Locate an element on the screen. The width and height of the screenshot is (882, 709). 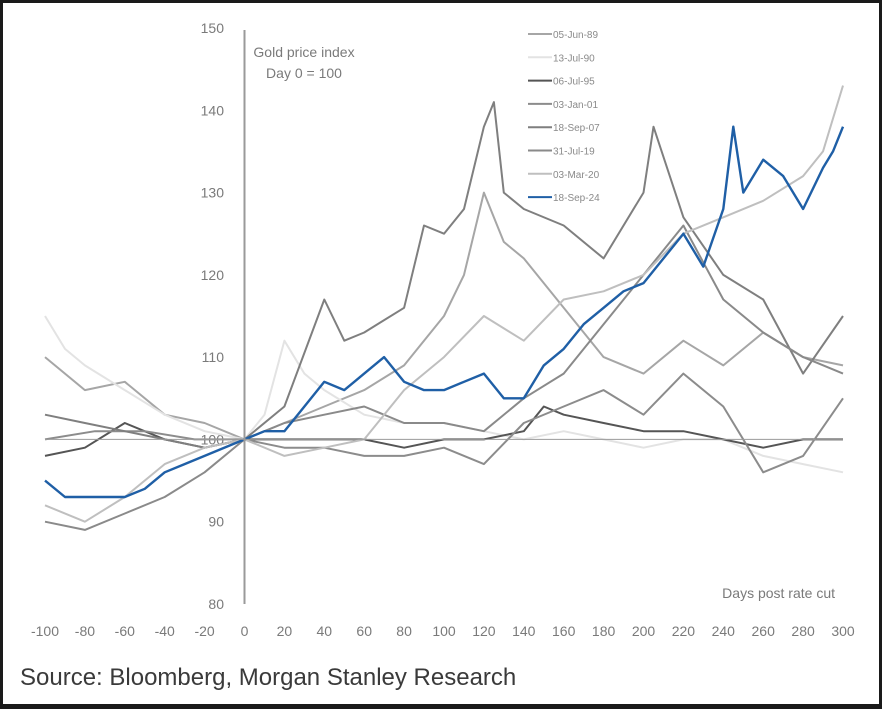
x-tick-label: 140 is located at coordinates (524, 631).